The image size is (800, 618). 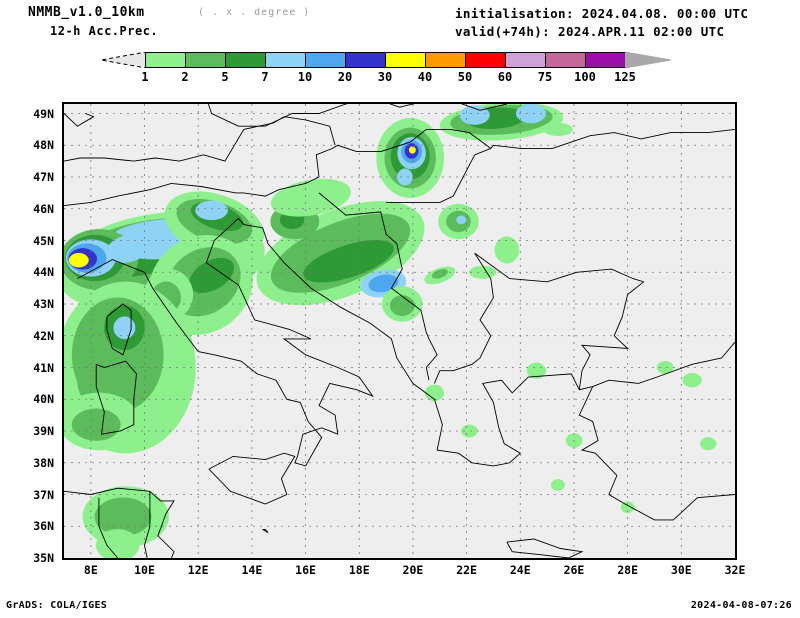 I want to click on lat-tick-47N: 47N, so click(x=43, y=177).